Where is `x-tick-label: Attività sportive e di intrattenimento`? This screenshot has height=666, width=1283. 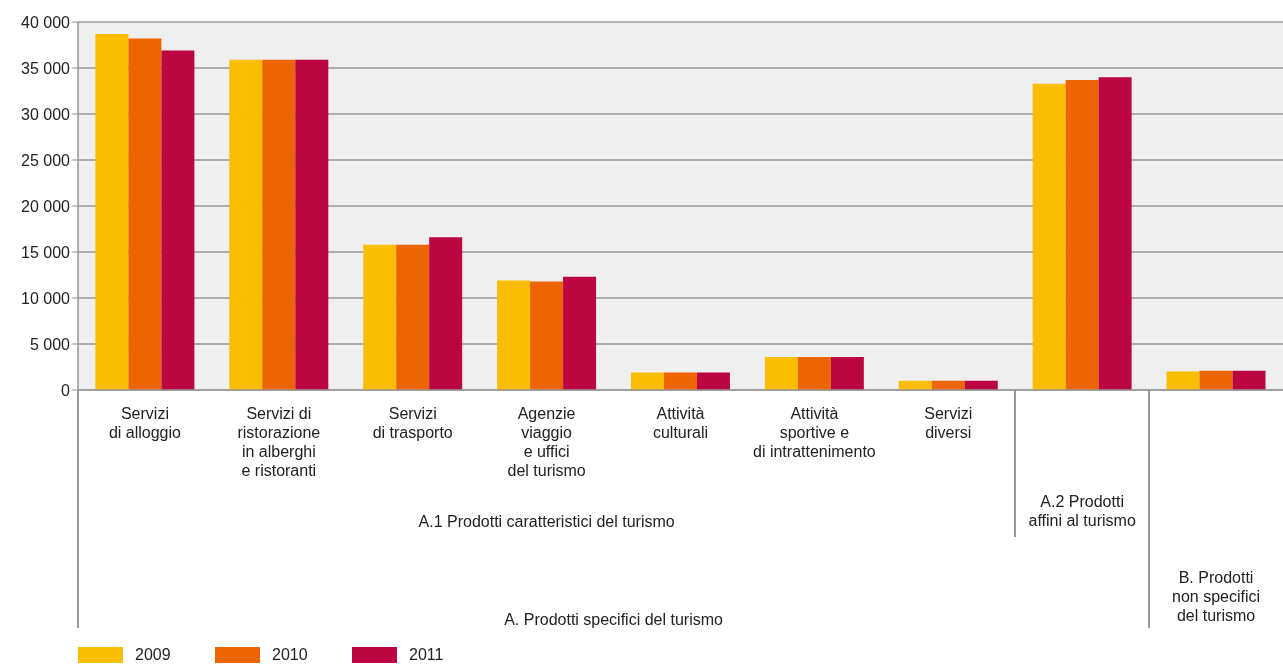
x-tick-label: Attività sportive e di intrattenimento is located at coordinates (814, 432).